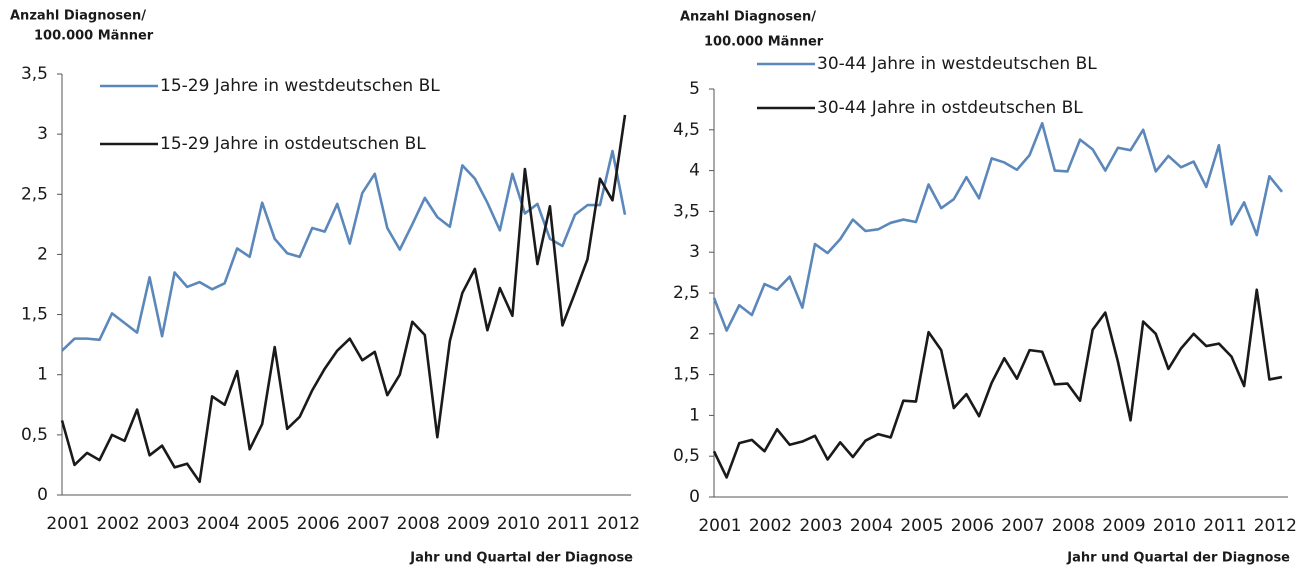 Image resolution: width=1304 pixels, height=572 pixels. Describe the element at coordinates (686, 130) in the screenshot. I see `y-tick-label: 4,5` at that location.